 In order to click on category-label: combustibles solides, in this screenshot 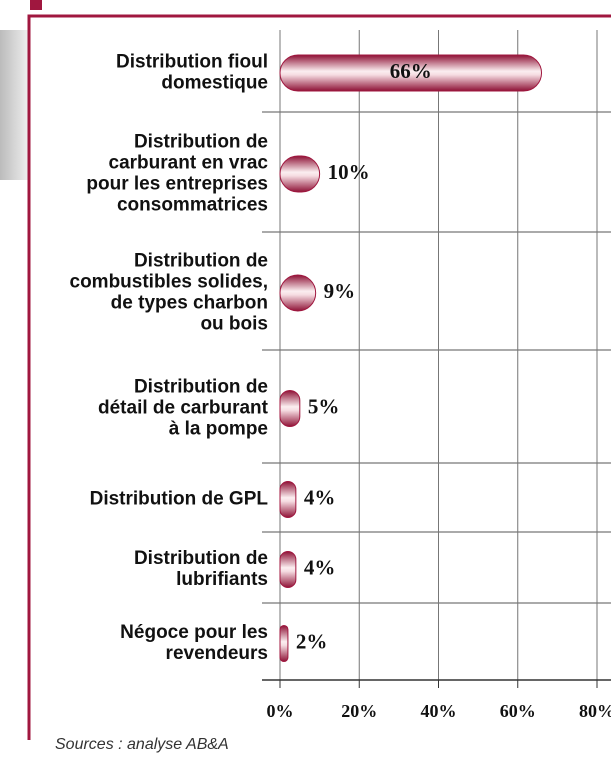, I will do `click(169, 282)`.